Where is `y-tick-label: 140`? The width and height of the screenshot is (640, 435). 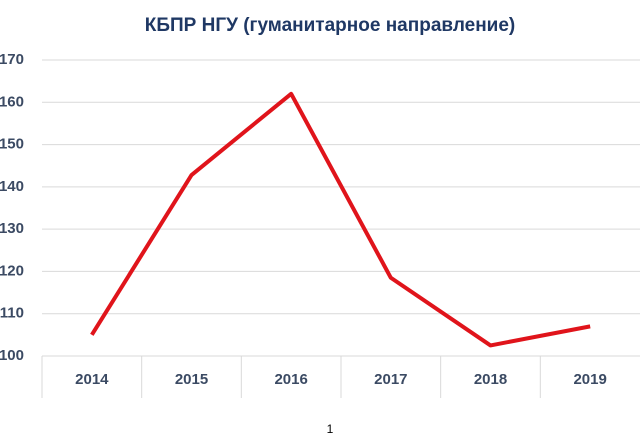 y-tick-label: 140 is located at coordinates (12, 186).